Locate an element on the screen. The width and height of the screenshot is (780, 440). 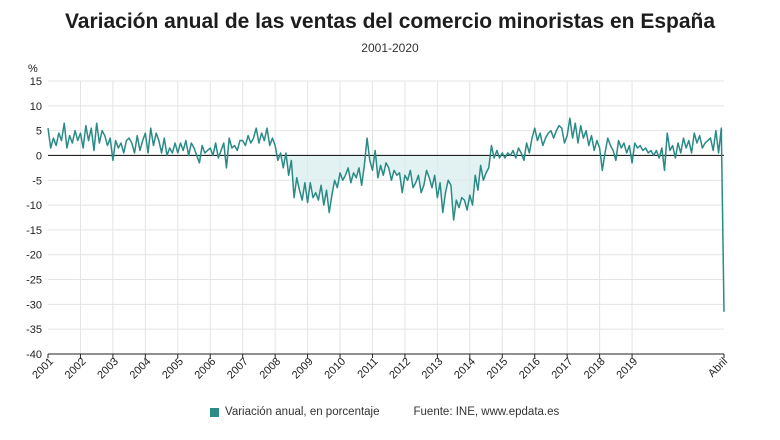
x-tick-label: 2009 is located at coordinates (303, 369).